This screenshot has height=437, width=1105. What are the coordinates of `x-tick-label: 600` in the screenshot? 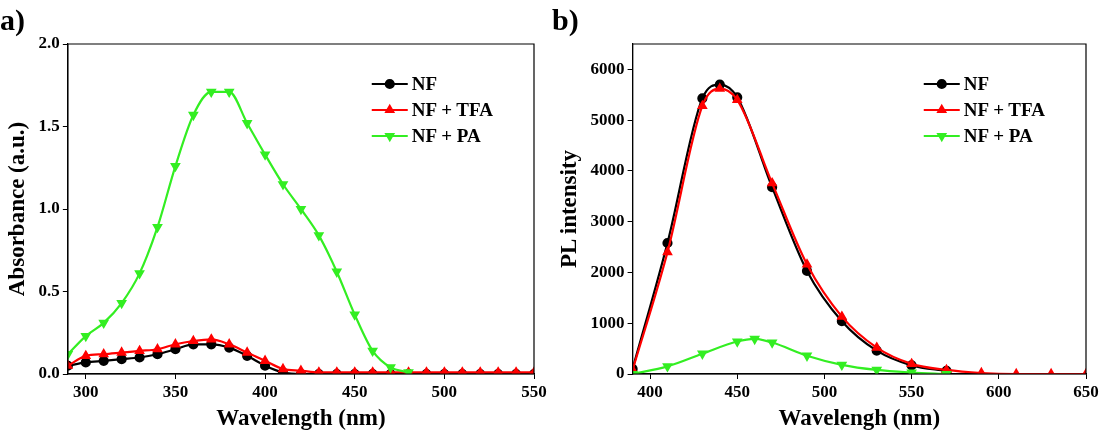 It's located at (999, 391).